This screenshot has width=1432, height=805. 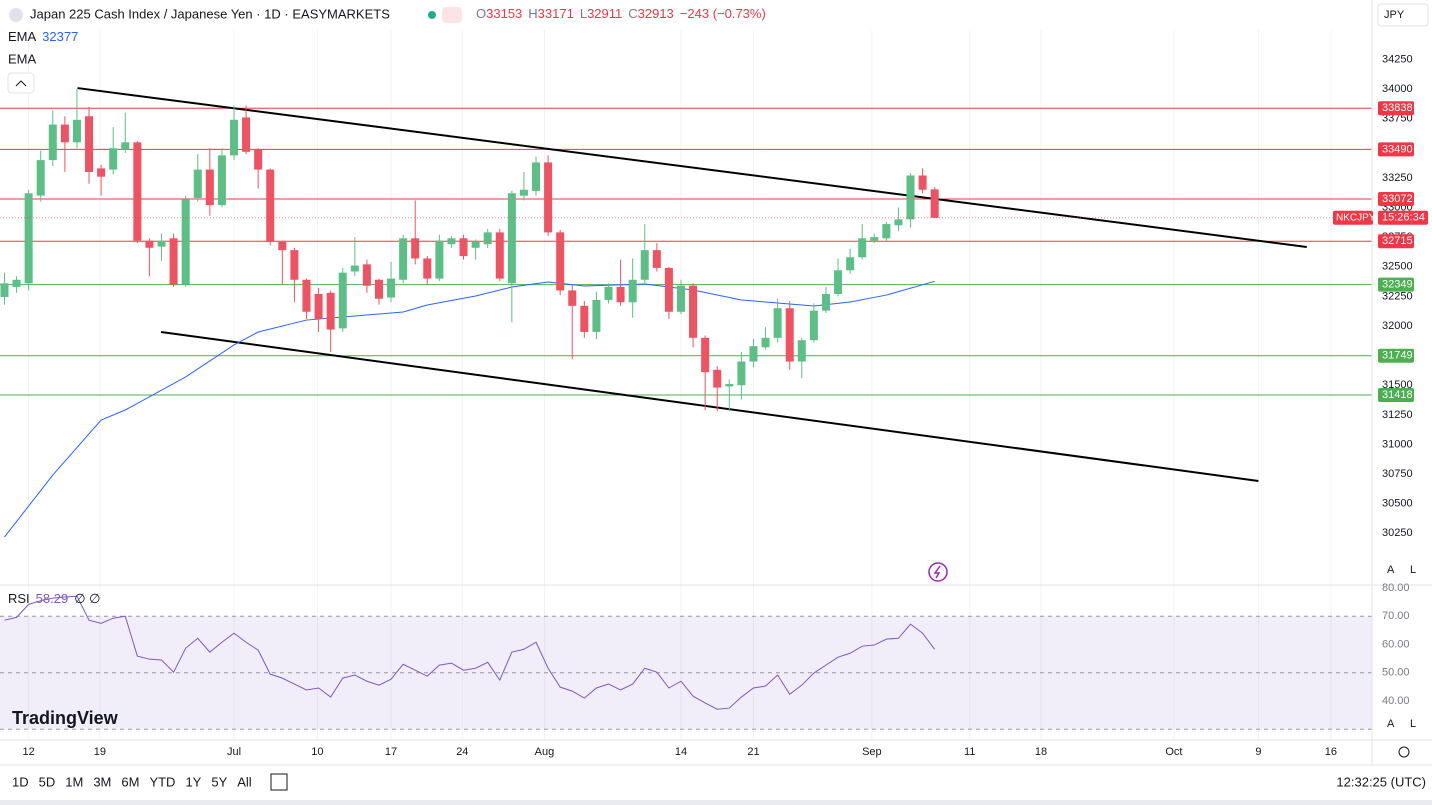 What do you see at coordinates (686, 673) in the screenshot?
I see `rsi-band` at bounding box center [686, 673].